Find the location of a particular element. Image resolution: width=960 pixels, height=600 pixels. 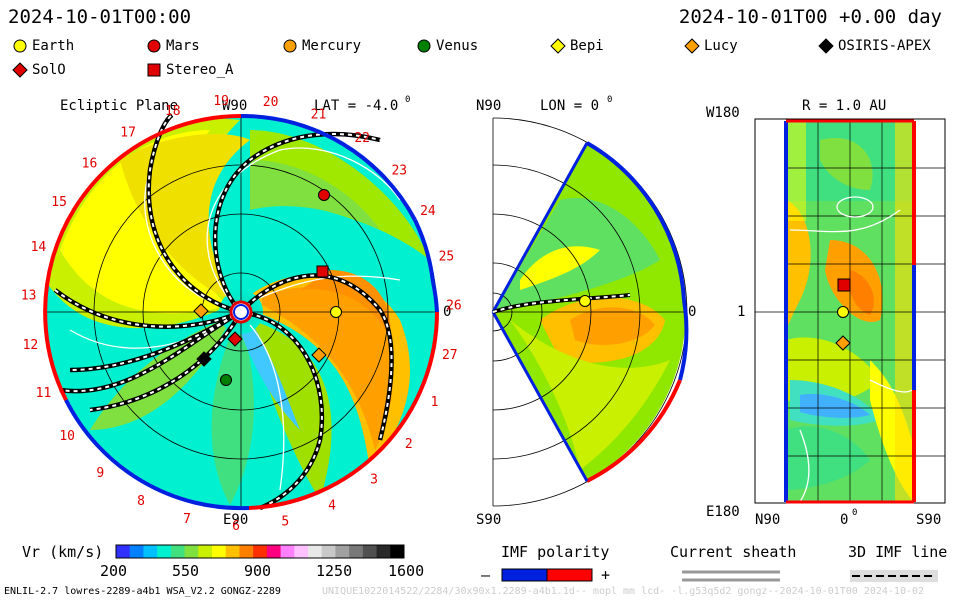

carrington-tick-label: 24 is located at coordinates (428, 211).